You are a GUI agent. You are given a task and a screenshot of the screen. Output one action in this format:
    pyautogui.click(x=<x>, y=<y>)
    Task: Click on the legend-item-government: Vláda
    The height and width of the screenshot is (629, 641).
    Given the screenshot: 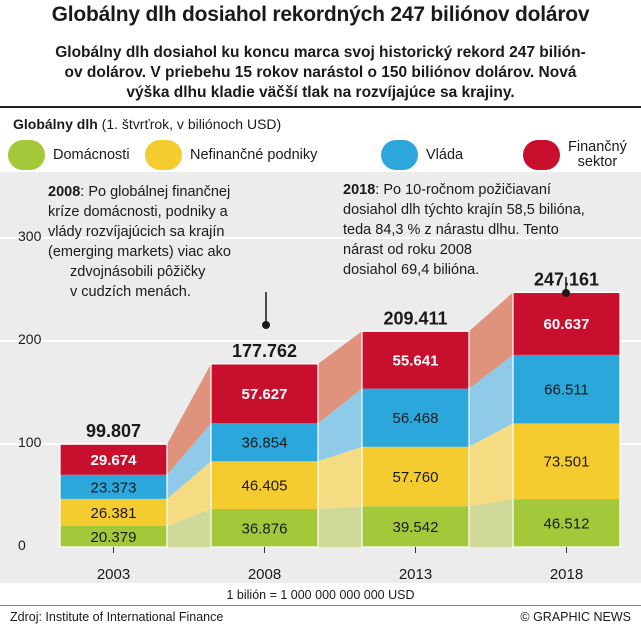 What is the action you would take?
    pyautogui.click(x=422, y=155)
    